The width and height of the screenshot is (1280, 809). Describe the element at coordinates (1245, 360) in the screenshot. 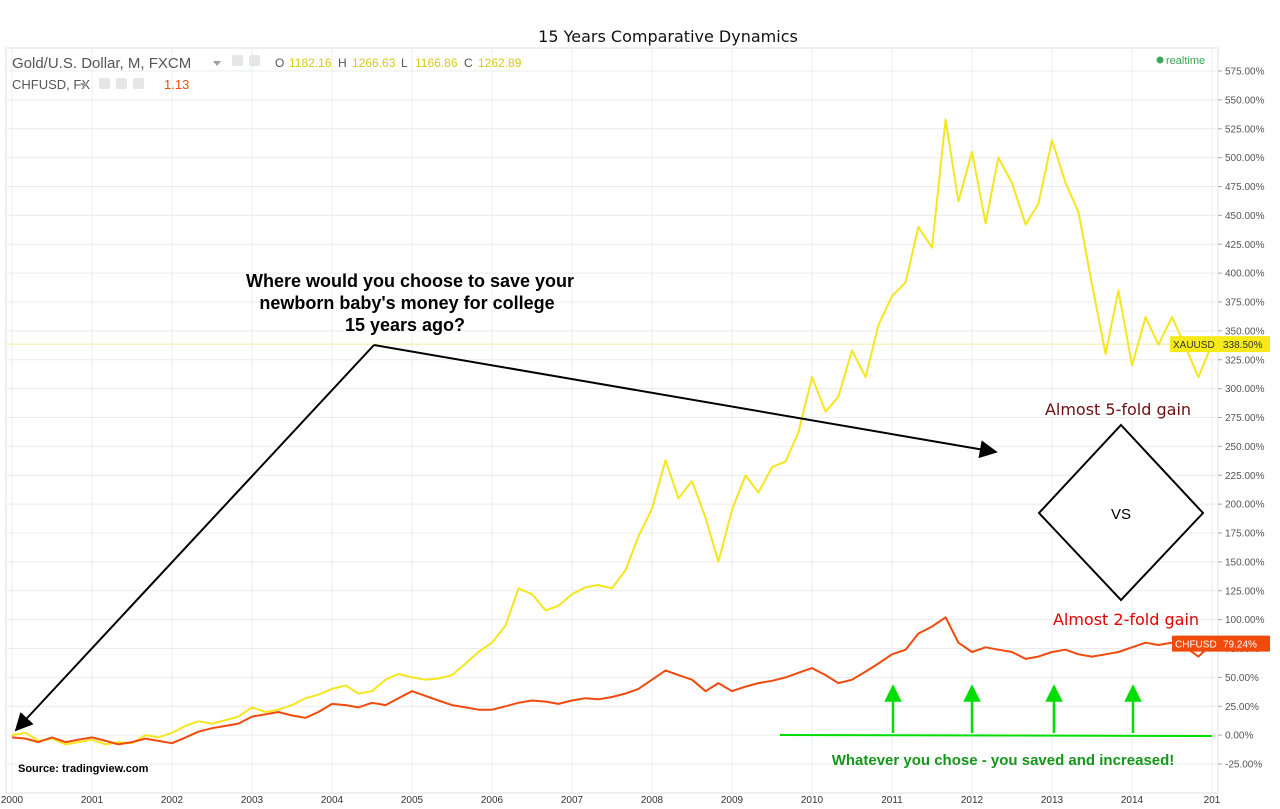

I see `y-tick-label: 325.00%` at that location.